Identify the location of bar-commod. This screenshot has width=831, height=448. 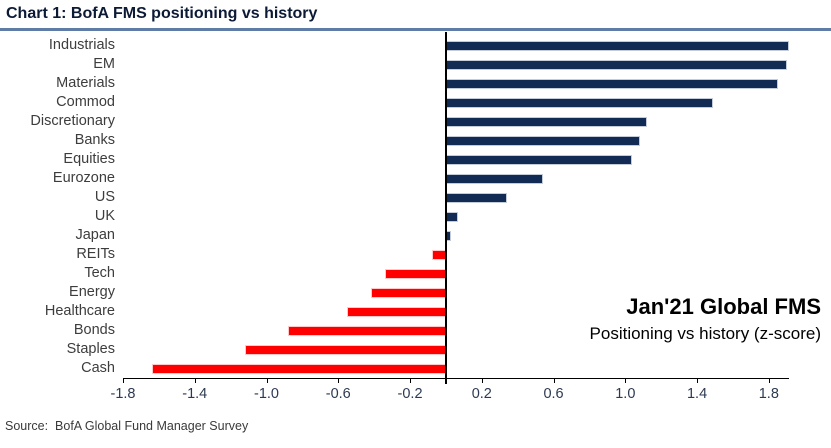
(579, 102).